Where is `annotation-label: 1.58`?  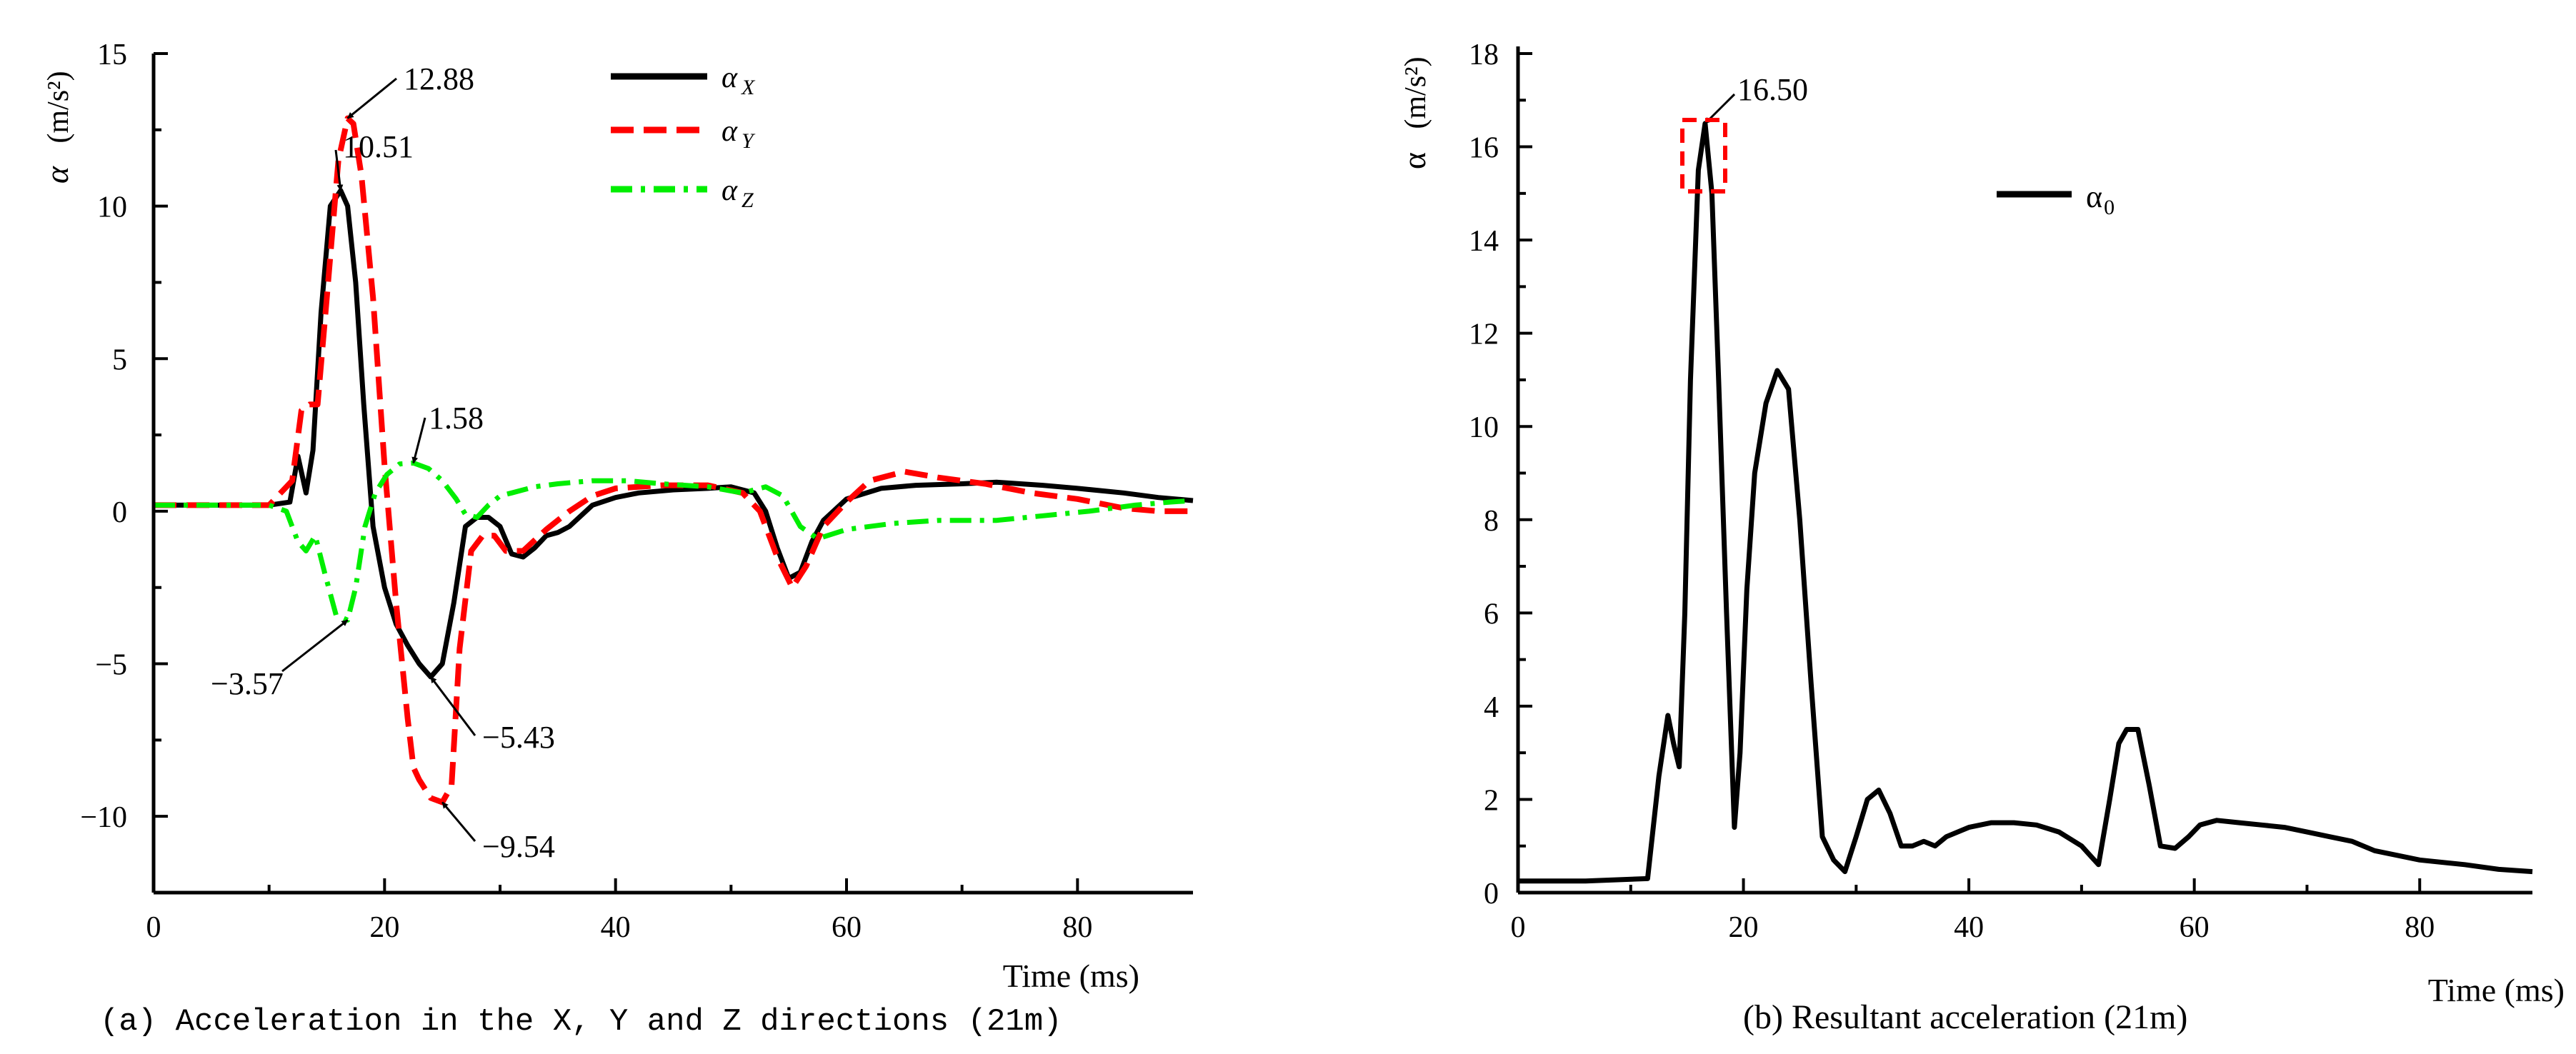 annotation-label: 1.58 is located at coordinates (457, 419).